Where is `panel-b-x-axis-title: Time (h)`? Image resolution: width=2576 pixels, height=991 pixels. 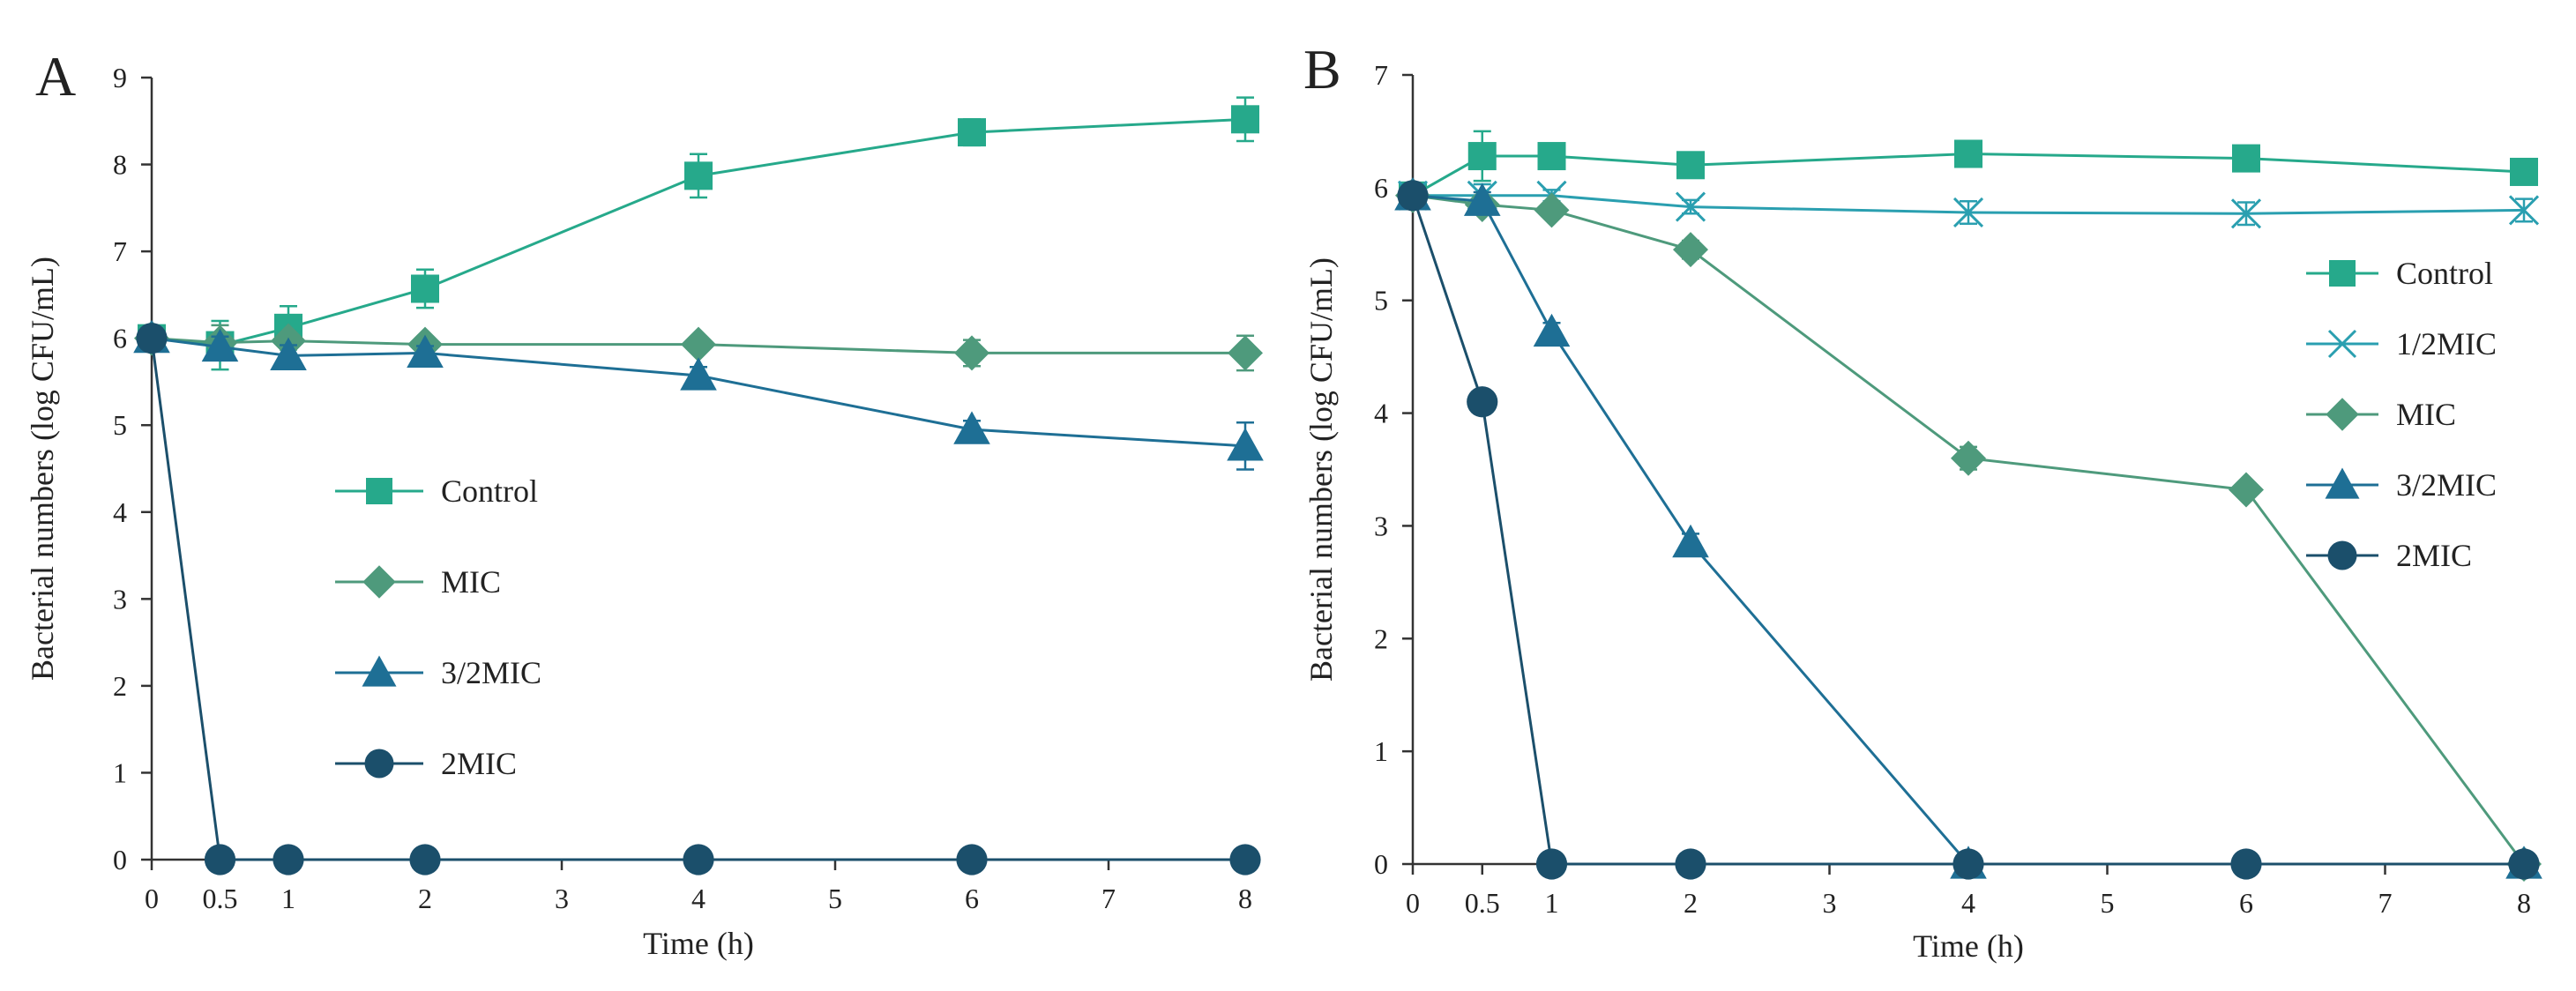
panel-b-x-axis-title: Time (h) is located at coordinates (1968, 946).